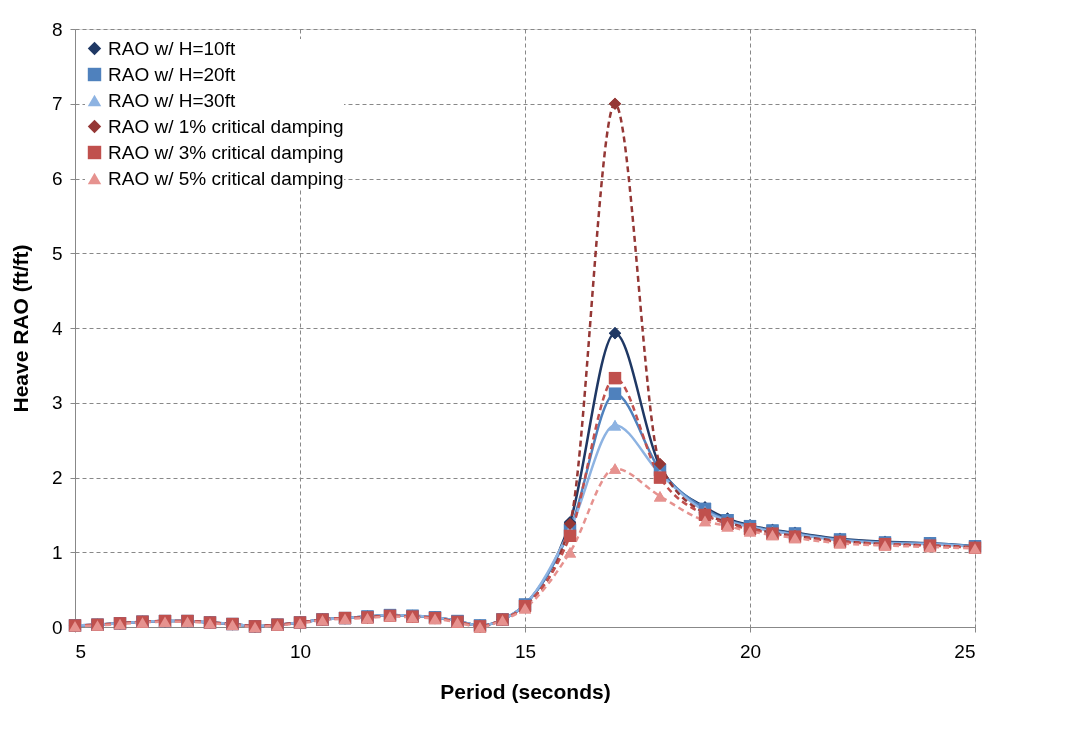  What do you see at coordinates (172, 48) in the screenshot?
I see `legend-label: RAO w/ H=10ft` at bounding box center [172, 48].